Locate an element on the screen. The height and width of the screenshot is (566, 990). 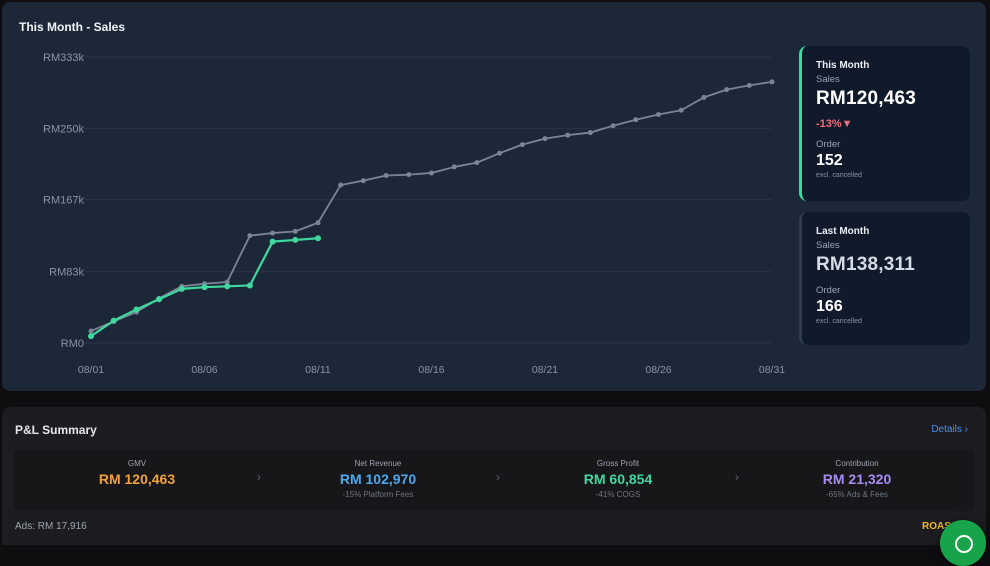
metric-contribution-label: Contribution is located at coordinates (857, 463).